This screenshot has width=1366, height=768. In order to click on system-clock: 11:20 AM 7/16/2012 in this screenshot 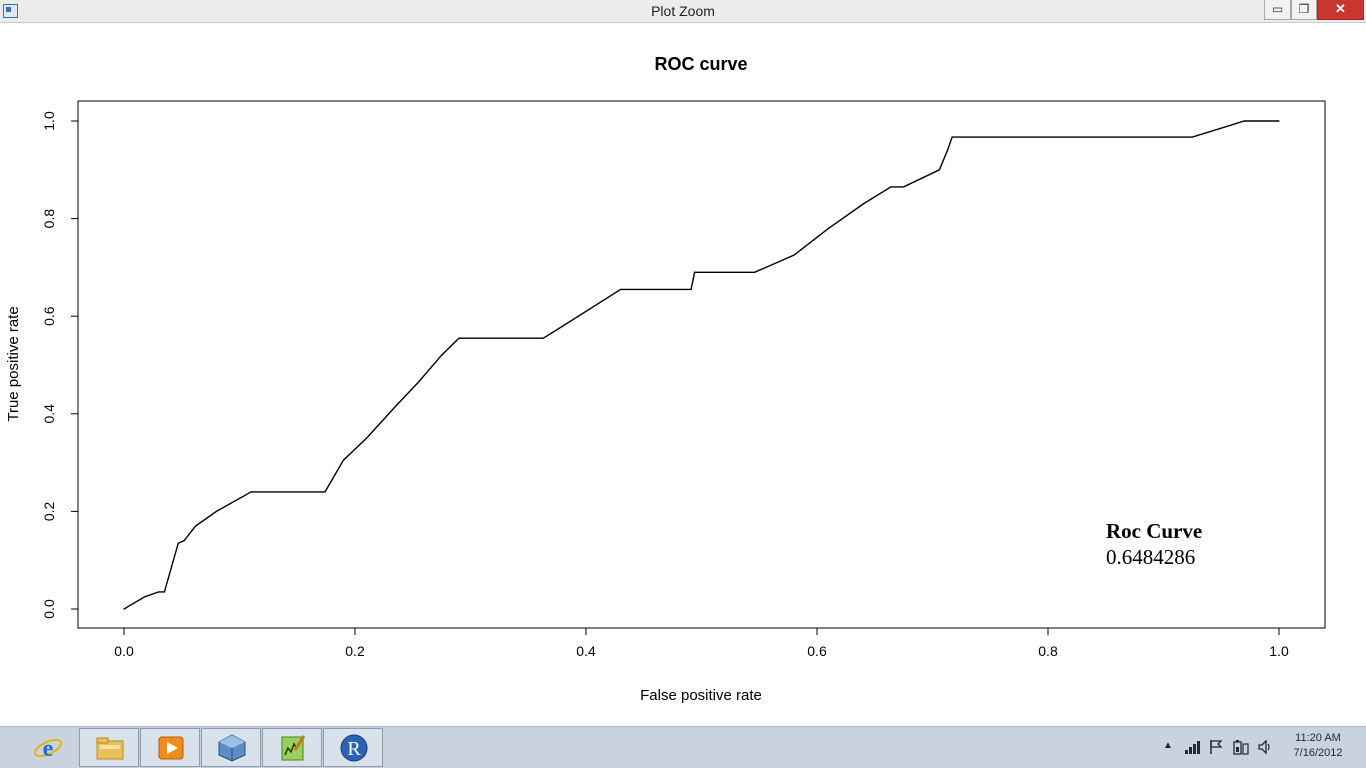, I will do `click(1318, 746)`.